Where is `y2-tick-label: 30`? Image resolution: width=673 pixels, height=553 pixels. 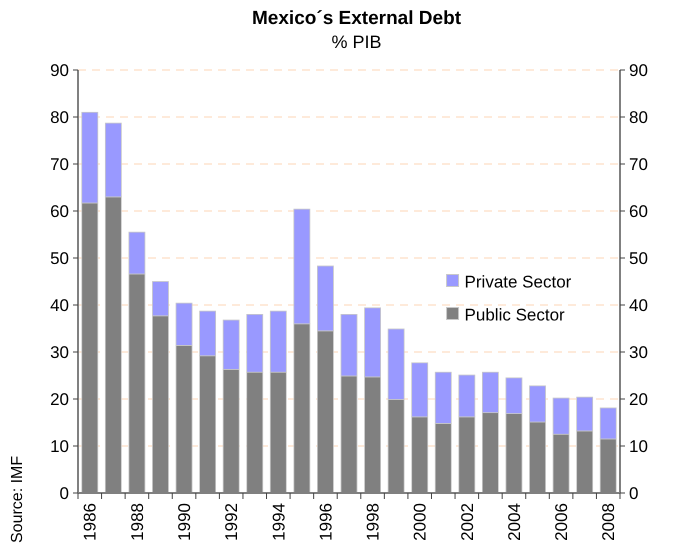
y2-tick-label: 30 is located at coordinates (638, 352).